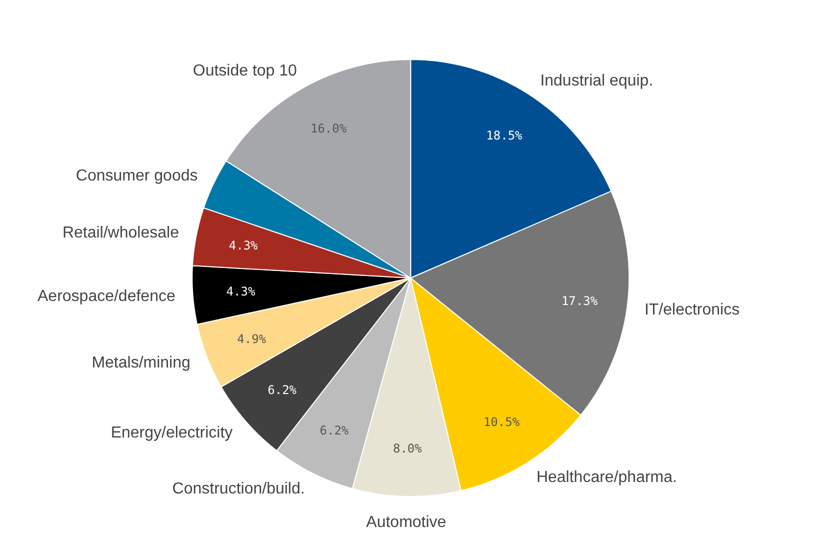 The height and width of the screenshot is (555, 829). I want to click on data-label: 8.0%, so click(407, 448).